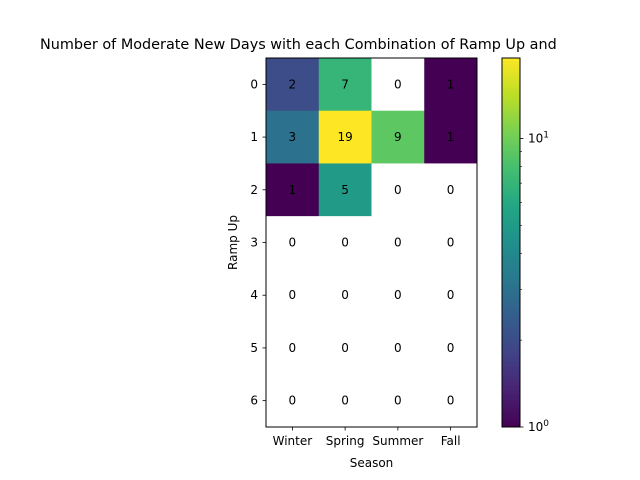  What do you see at coordinates (367, 437) in the screenshot?
I see `x-axis-ticks: Winter Spring Summer Fall` at bounding box center [367, 437].